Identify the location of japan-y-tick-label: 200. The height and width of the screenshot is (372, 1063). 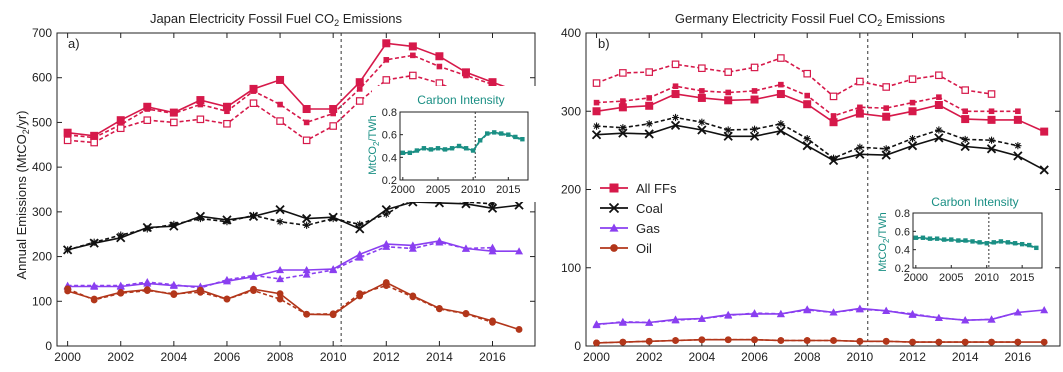
(42, 257).